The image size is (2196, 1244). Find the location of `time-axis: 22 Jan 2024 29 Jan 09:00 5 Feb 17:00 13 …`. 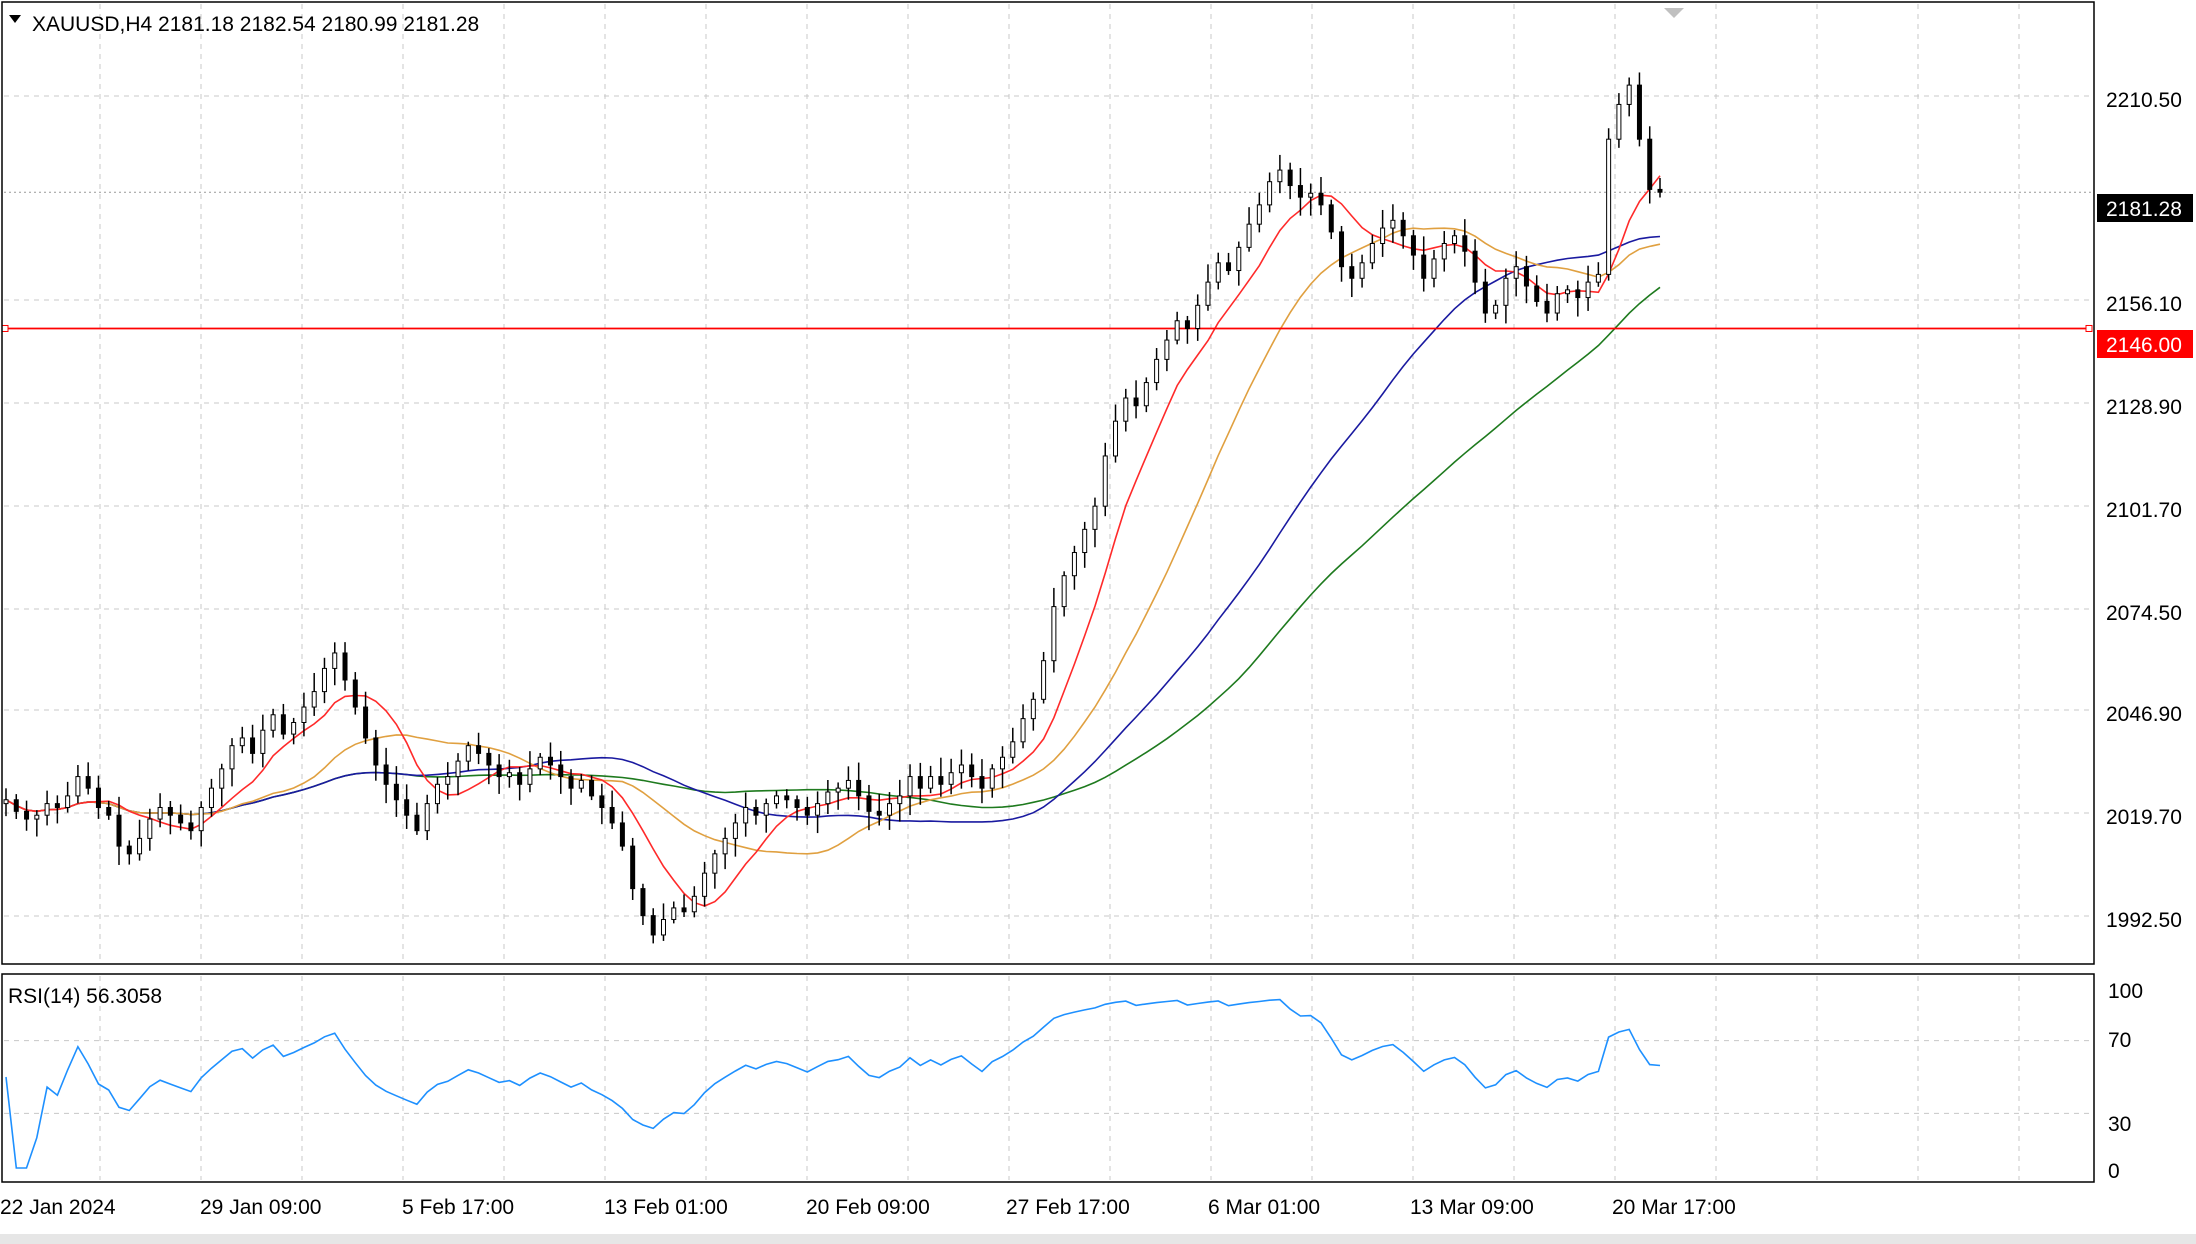

time-axis: 22 Jan 2024 29 Jan 09:00 5 Feb 17:00 13 … is located at coordinates (868, 1207).